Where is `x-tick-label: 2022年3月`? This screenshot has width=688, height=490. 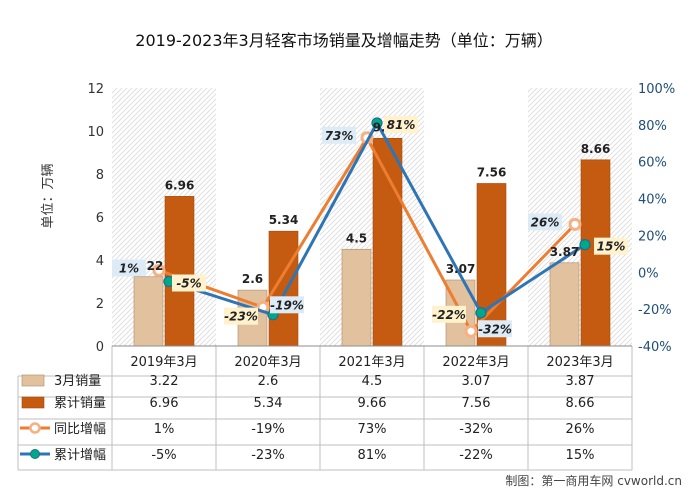
x-tick-label: 2022年3月 is located at coordinates (475, 362).